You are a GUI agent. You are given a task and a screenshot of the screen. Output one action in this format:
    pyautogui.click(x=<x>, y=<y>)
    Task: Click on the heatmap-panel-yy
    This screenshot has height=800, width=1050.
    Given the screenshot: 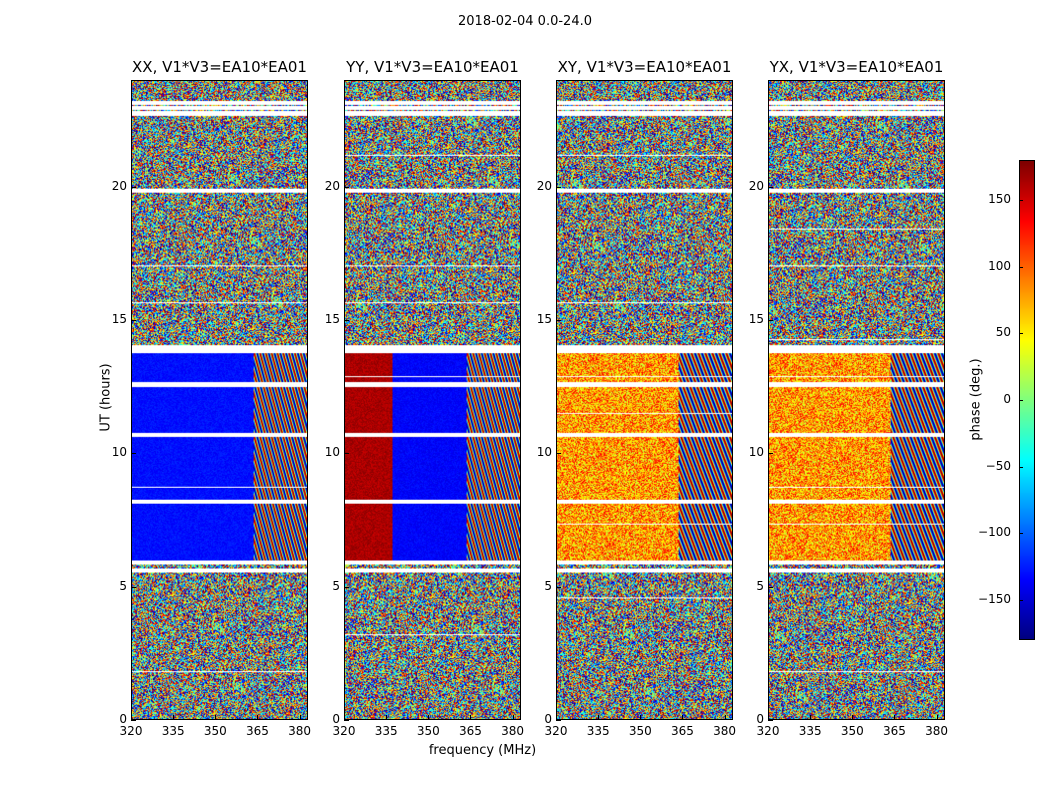 What is the action you would take?
    pyautogui.click(x=432, y=400)
    